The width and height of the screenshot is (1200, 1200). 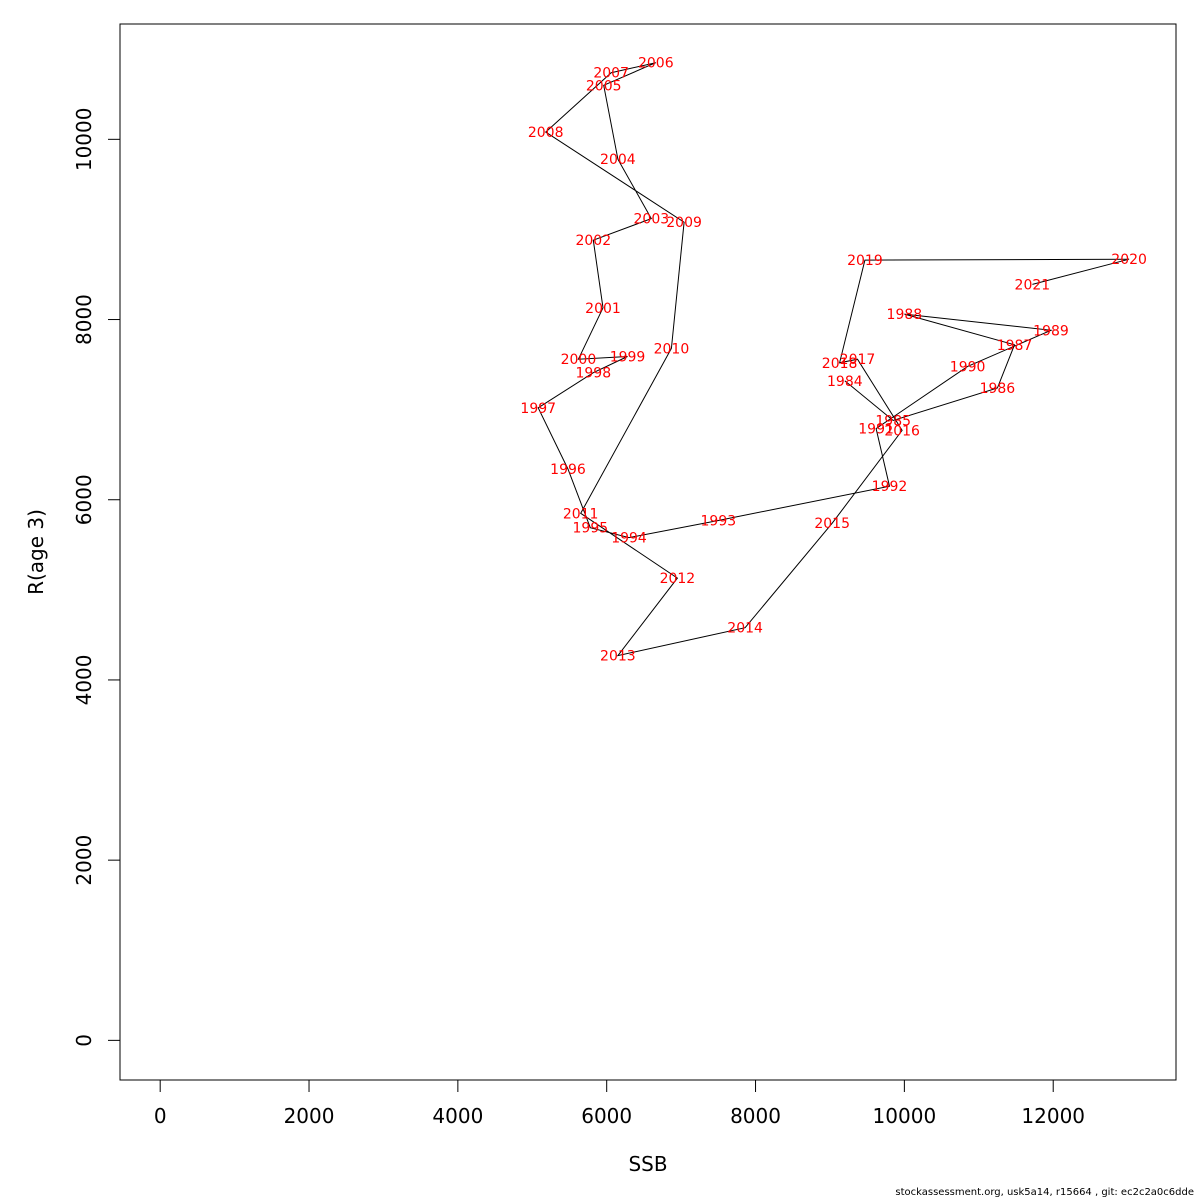 What do you see at coordinates (457, 1116) in the screenshot?
I see `x-tick-label: 4000` at bounding box center [457, 1116].